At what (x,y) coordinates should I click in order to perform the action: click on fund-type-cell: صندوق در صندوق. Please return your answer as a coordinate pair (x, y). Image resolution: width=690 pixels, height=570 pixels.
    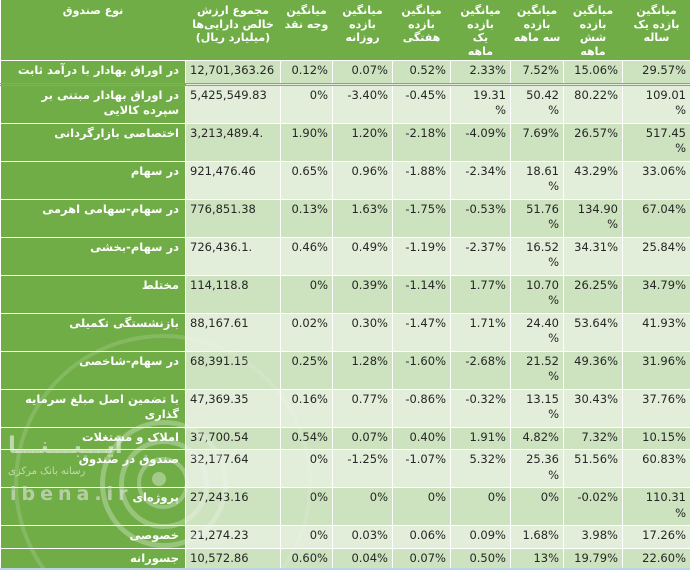
    Looking at the image, I should click on (93, 468).